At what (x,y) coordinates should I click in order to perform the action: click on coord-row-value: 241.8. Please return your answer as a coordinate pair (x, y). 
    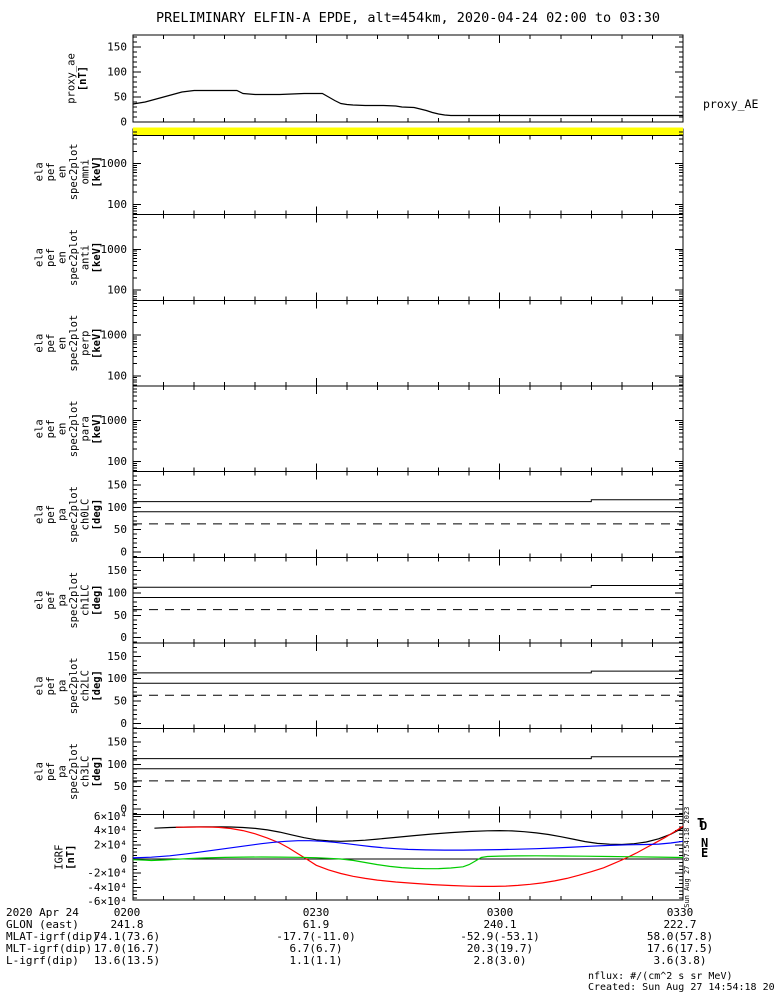
    Looking at the image, I should click on (127, 924).